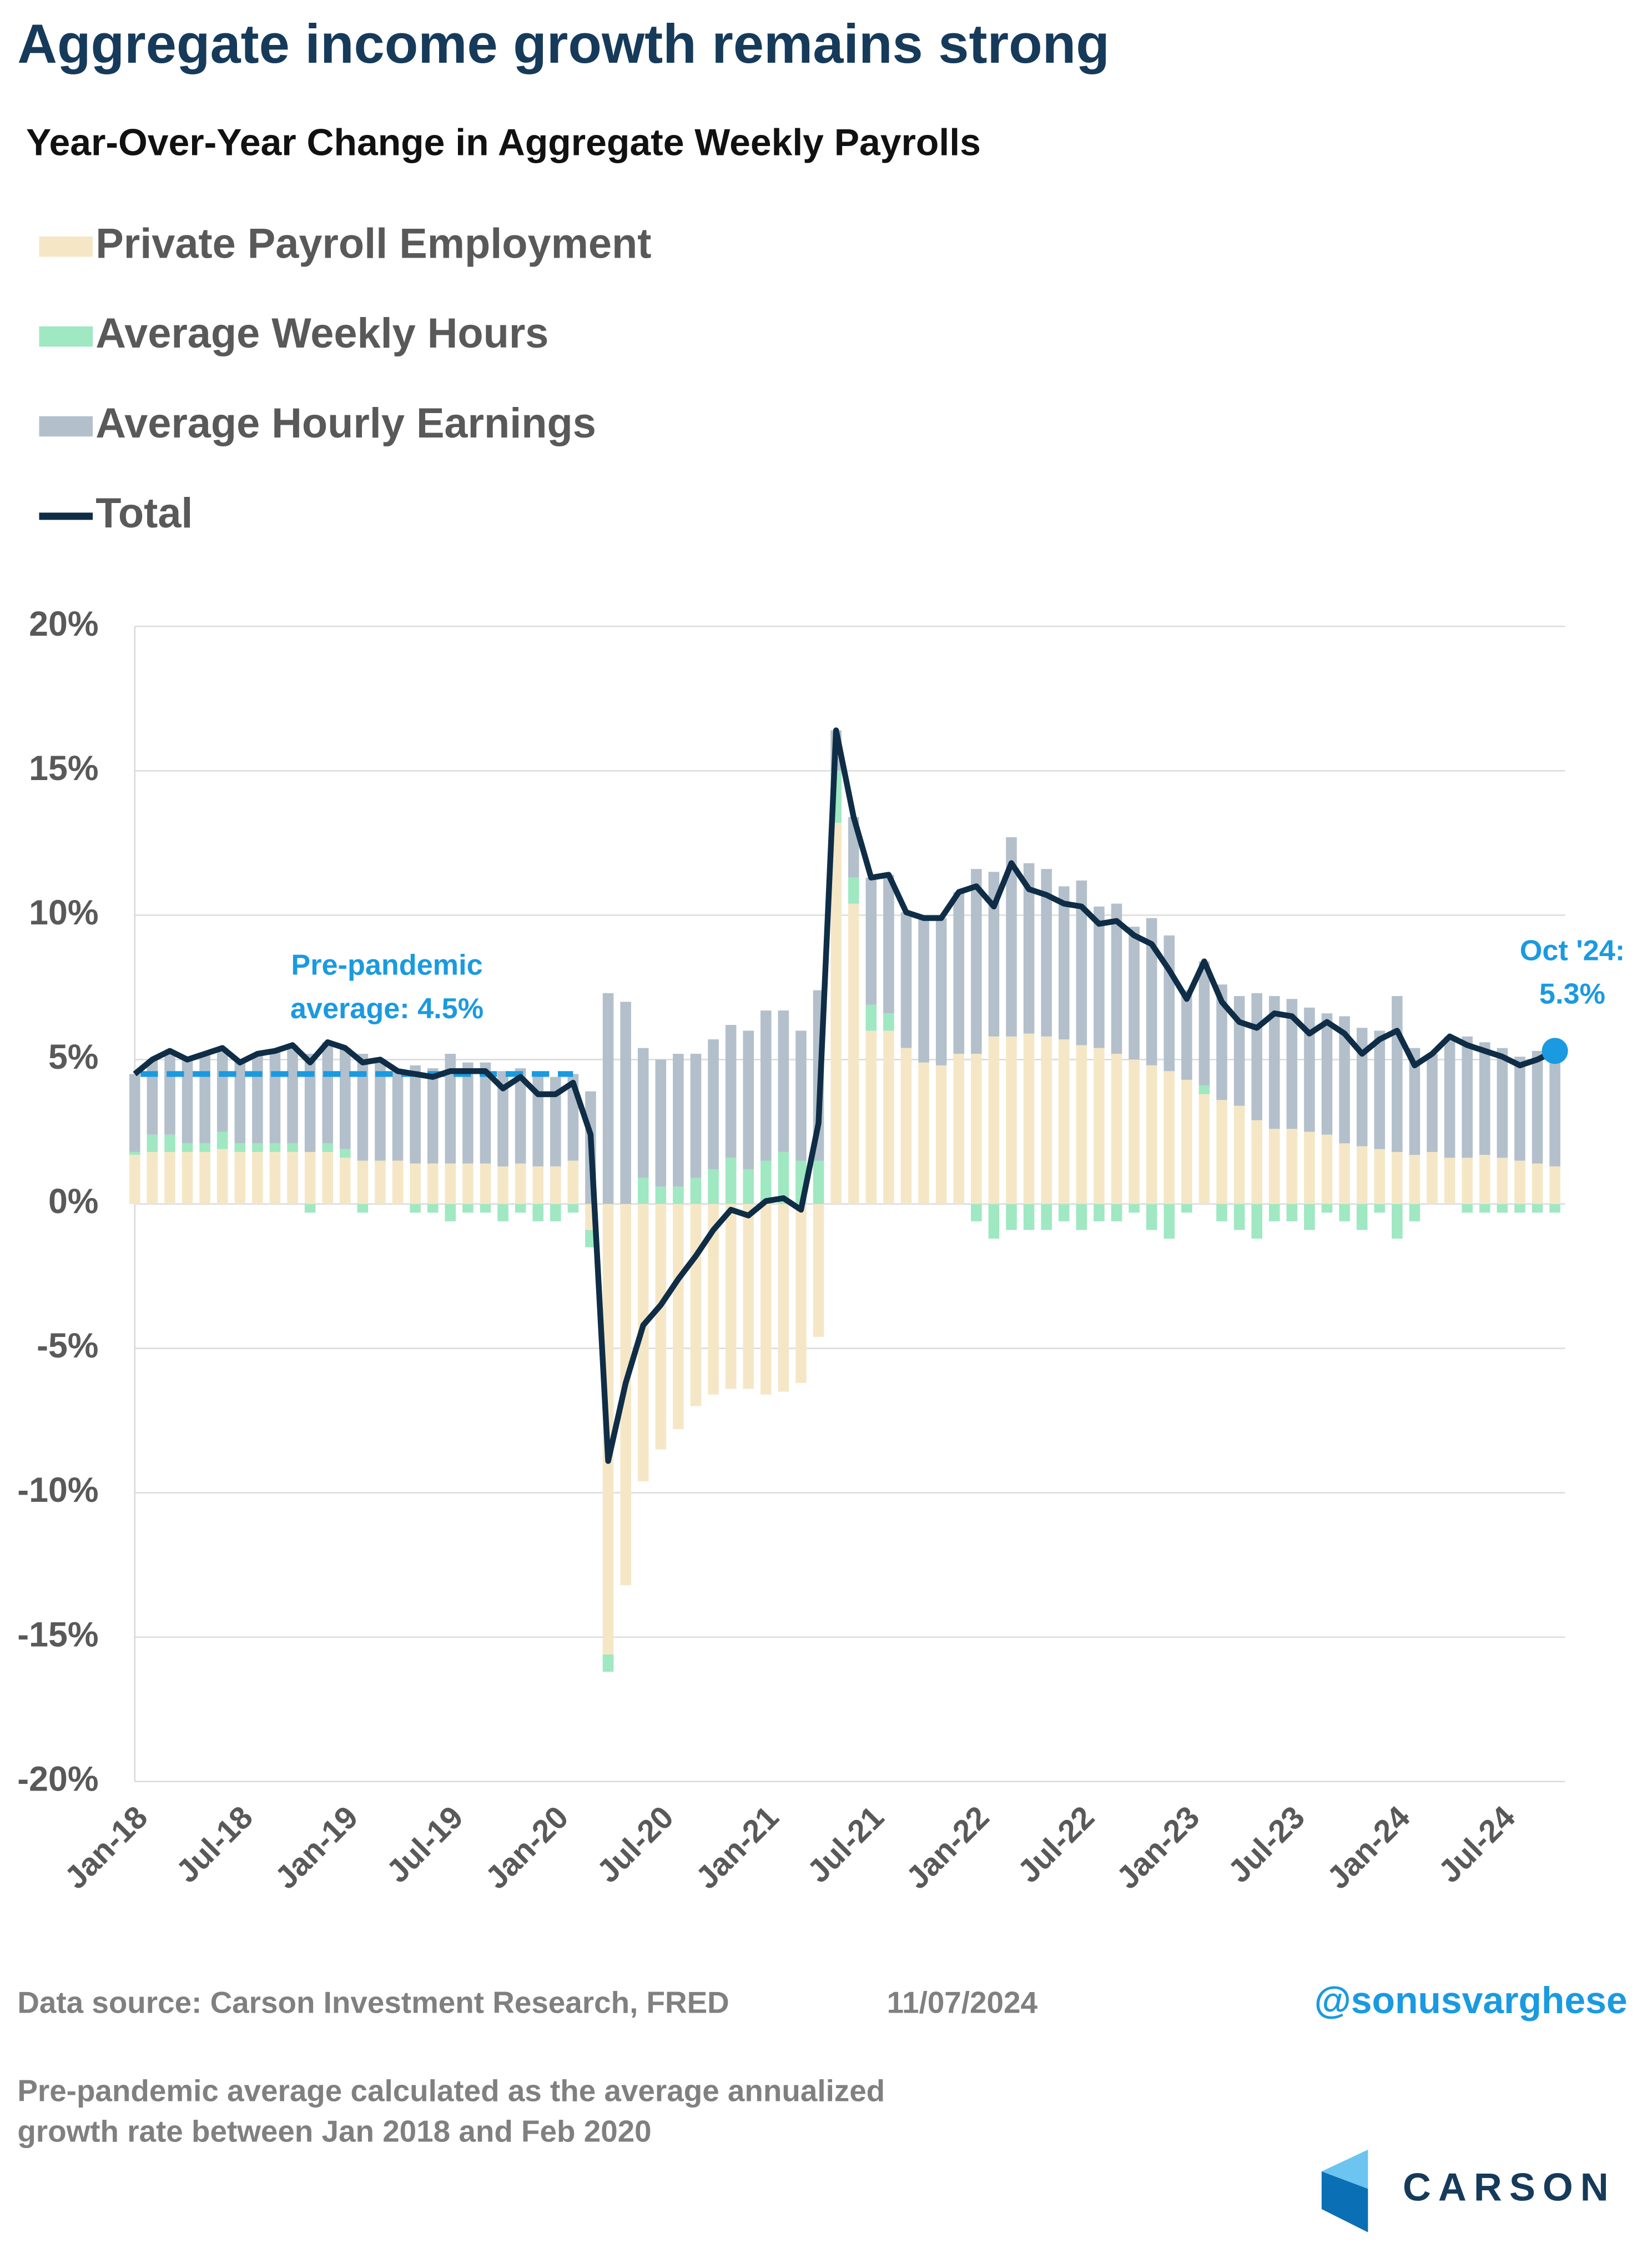 This screenshot has width=1652, height=2263. Describe the element at coordinates (67, 1345) in the screenshot. I see `y-tick-label: -5%` at that location.